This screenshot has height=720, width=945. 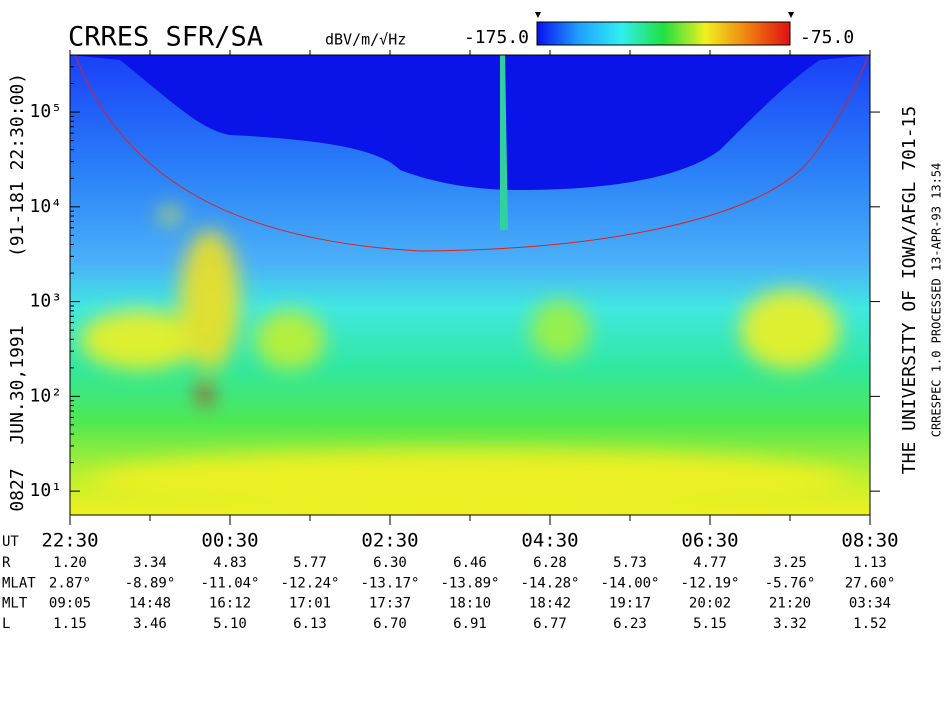 I want to click on left-label: 0827, so click(x=17, y=489).